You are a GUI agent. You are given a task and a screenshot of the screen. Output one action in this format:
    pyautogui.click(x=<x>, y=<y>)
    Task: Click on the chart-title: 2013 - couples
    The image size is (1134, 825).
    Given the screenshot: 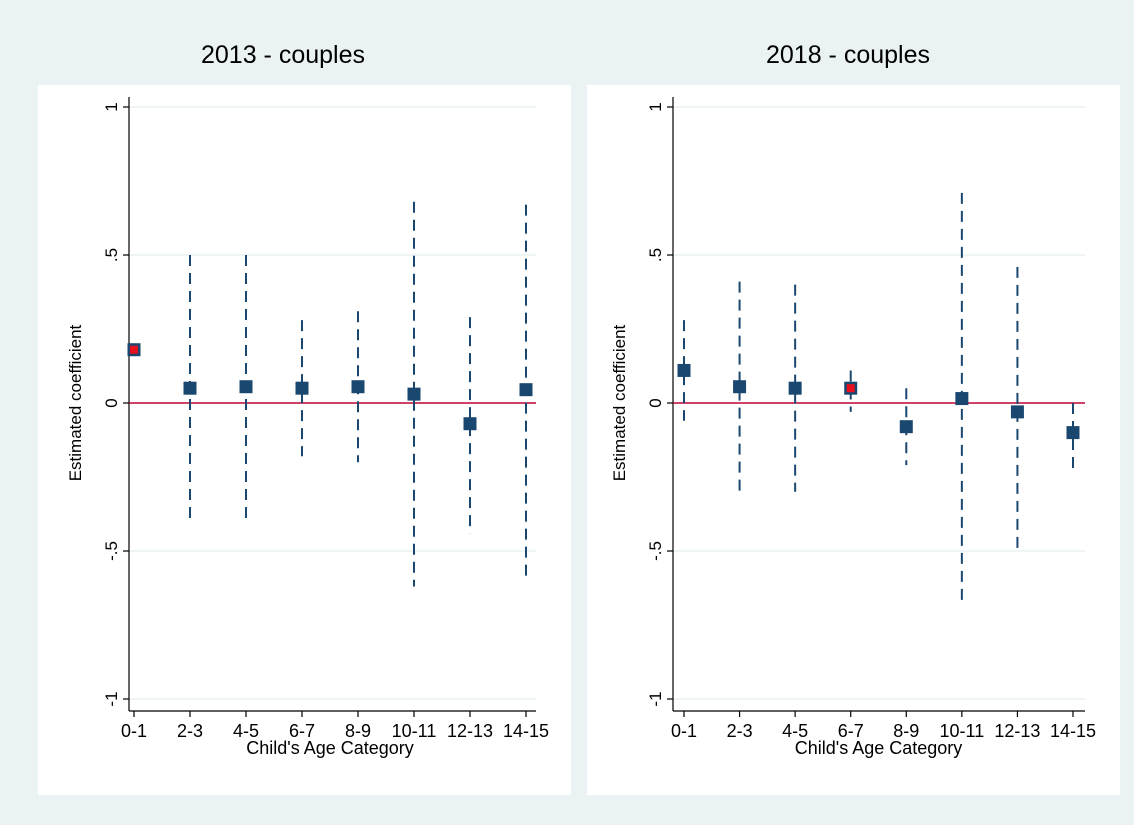 What is the action you would take?
    pyautogui.click(x=283, y=55)
    